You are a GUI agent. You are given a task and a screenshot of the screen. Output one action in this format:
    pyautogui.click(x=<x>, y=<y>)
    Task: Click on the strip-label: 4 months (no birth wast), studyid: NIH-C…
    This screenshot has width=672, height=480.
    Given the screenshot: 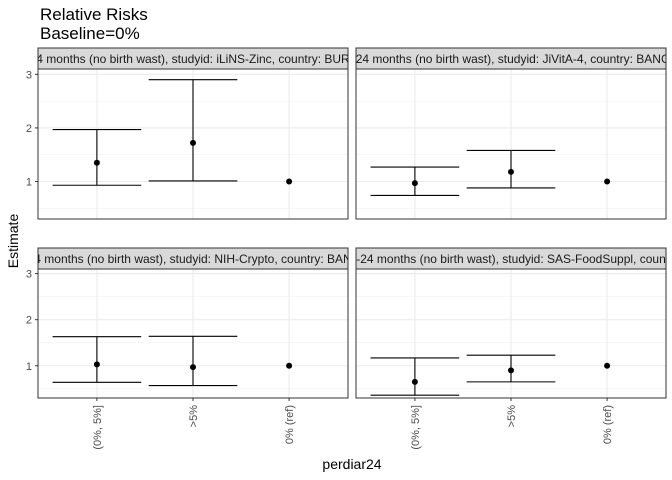 What is the action you would take?
    pyautogui.click(x=192, y=259)
    